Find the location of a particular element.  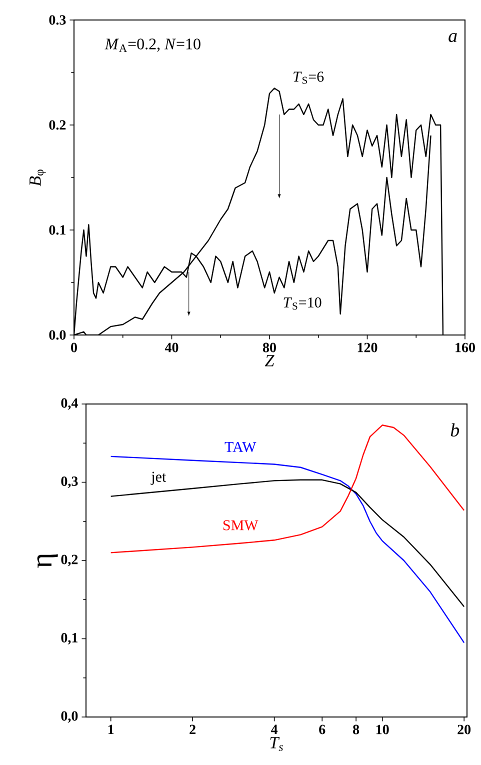

series-label: SMW is located at coordinates (240, 525).